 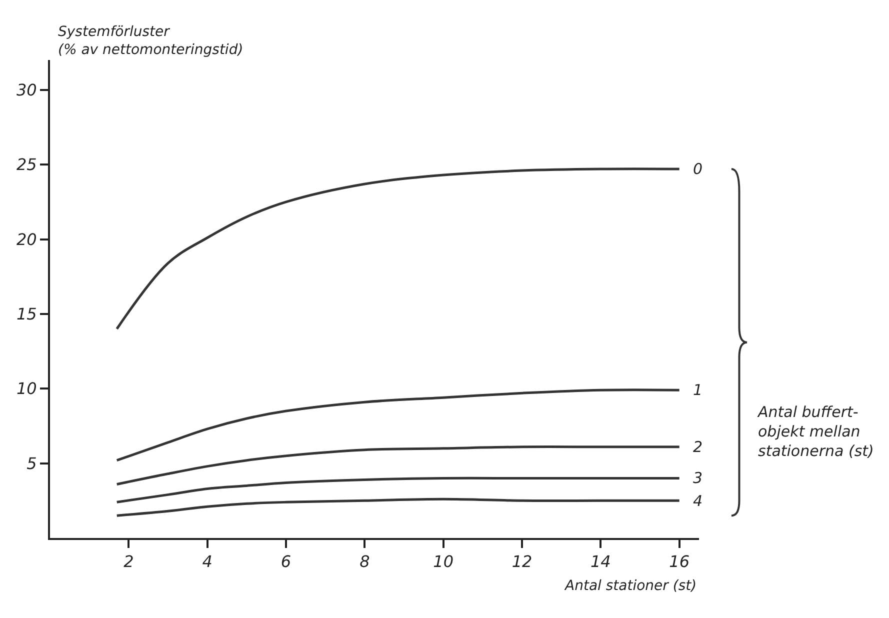 What do you see at coordinates (698, 478) in the screenshot?
I see `series-label: 3` at bounding box center [698, 478].